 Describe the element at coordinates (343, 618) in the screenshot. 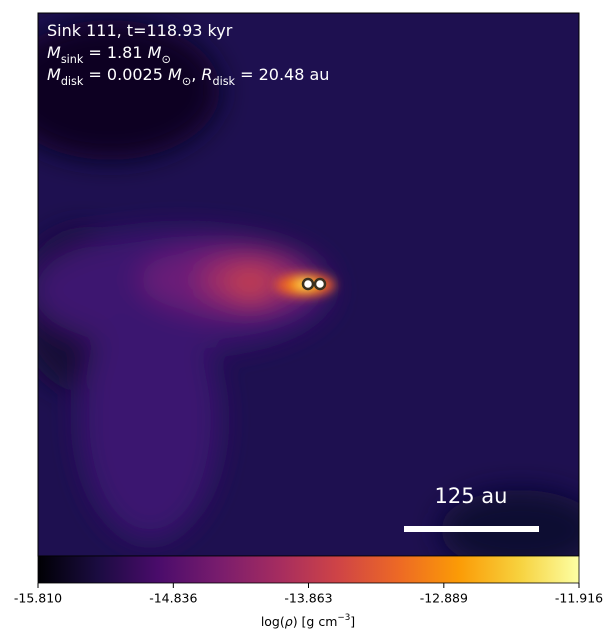

I see `text-part: −3` at that location.